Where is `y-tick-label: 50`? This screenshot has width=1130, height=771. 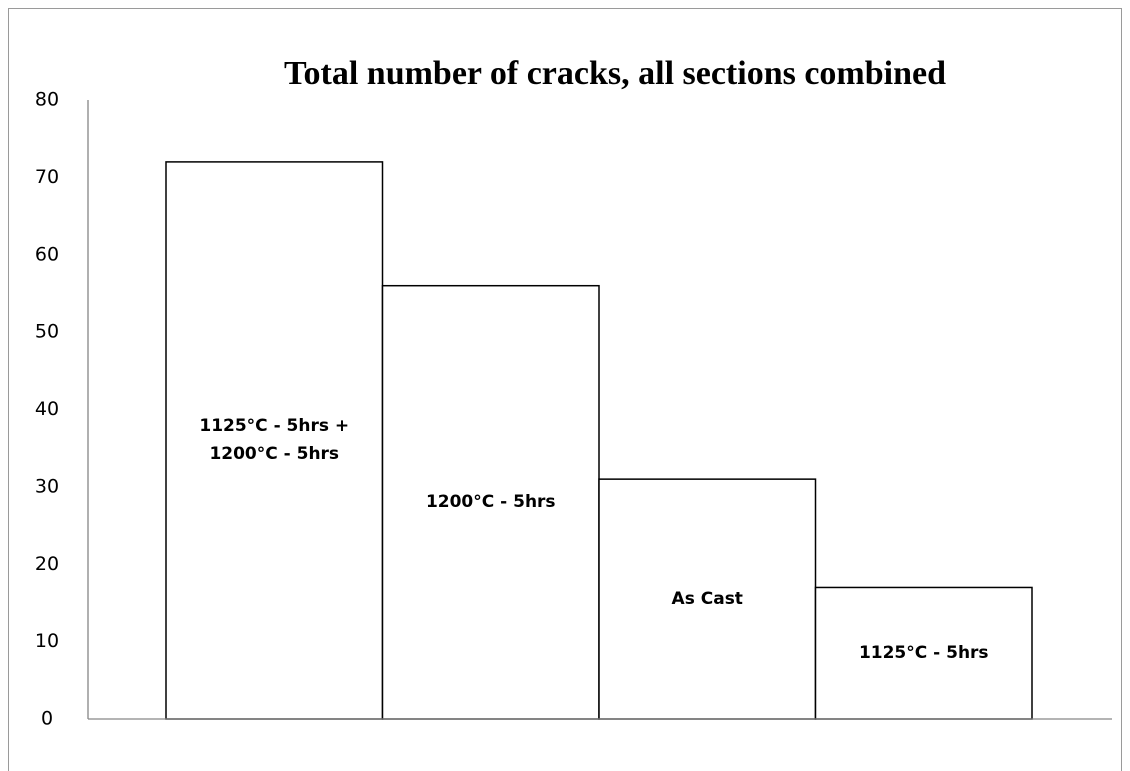
y-tick-label: 50 is located at coordinates (47, 332).